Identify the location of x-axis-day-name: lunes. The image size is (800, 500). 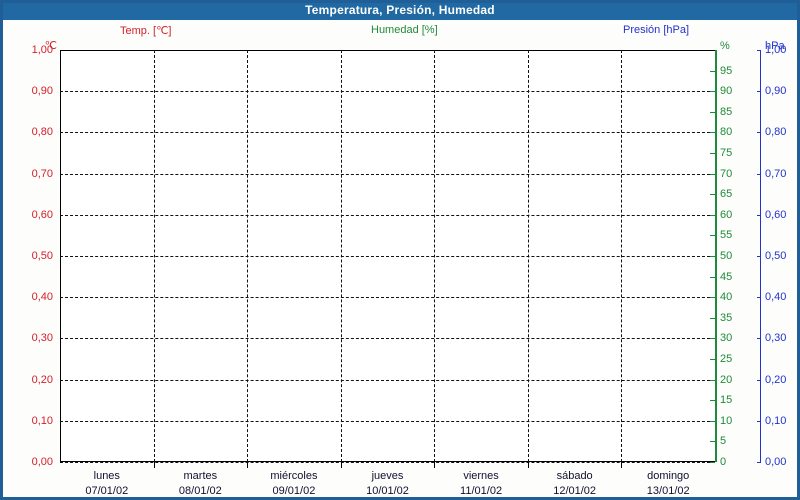
(106, 476).